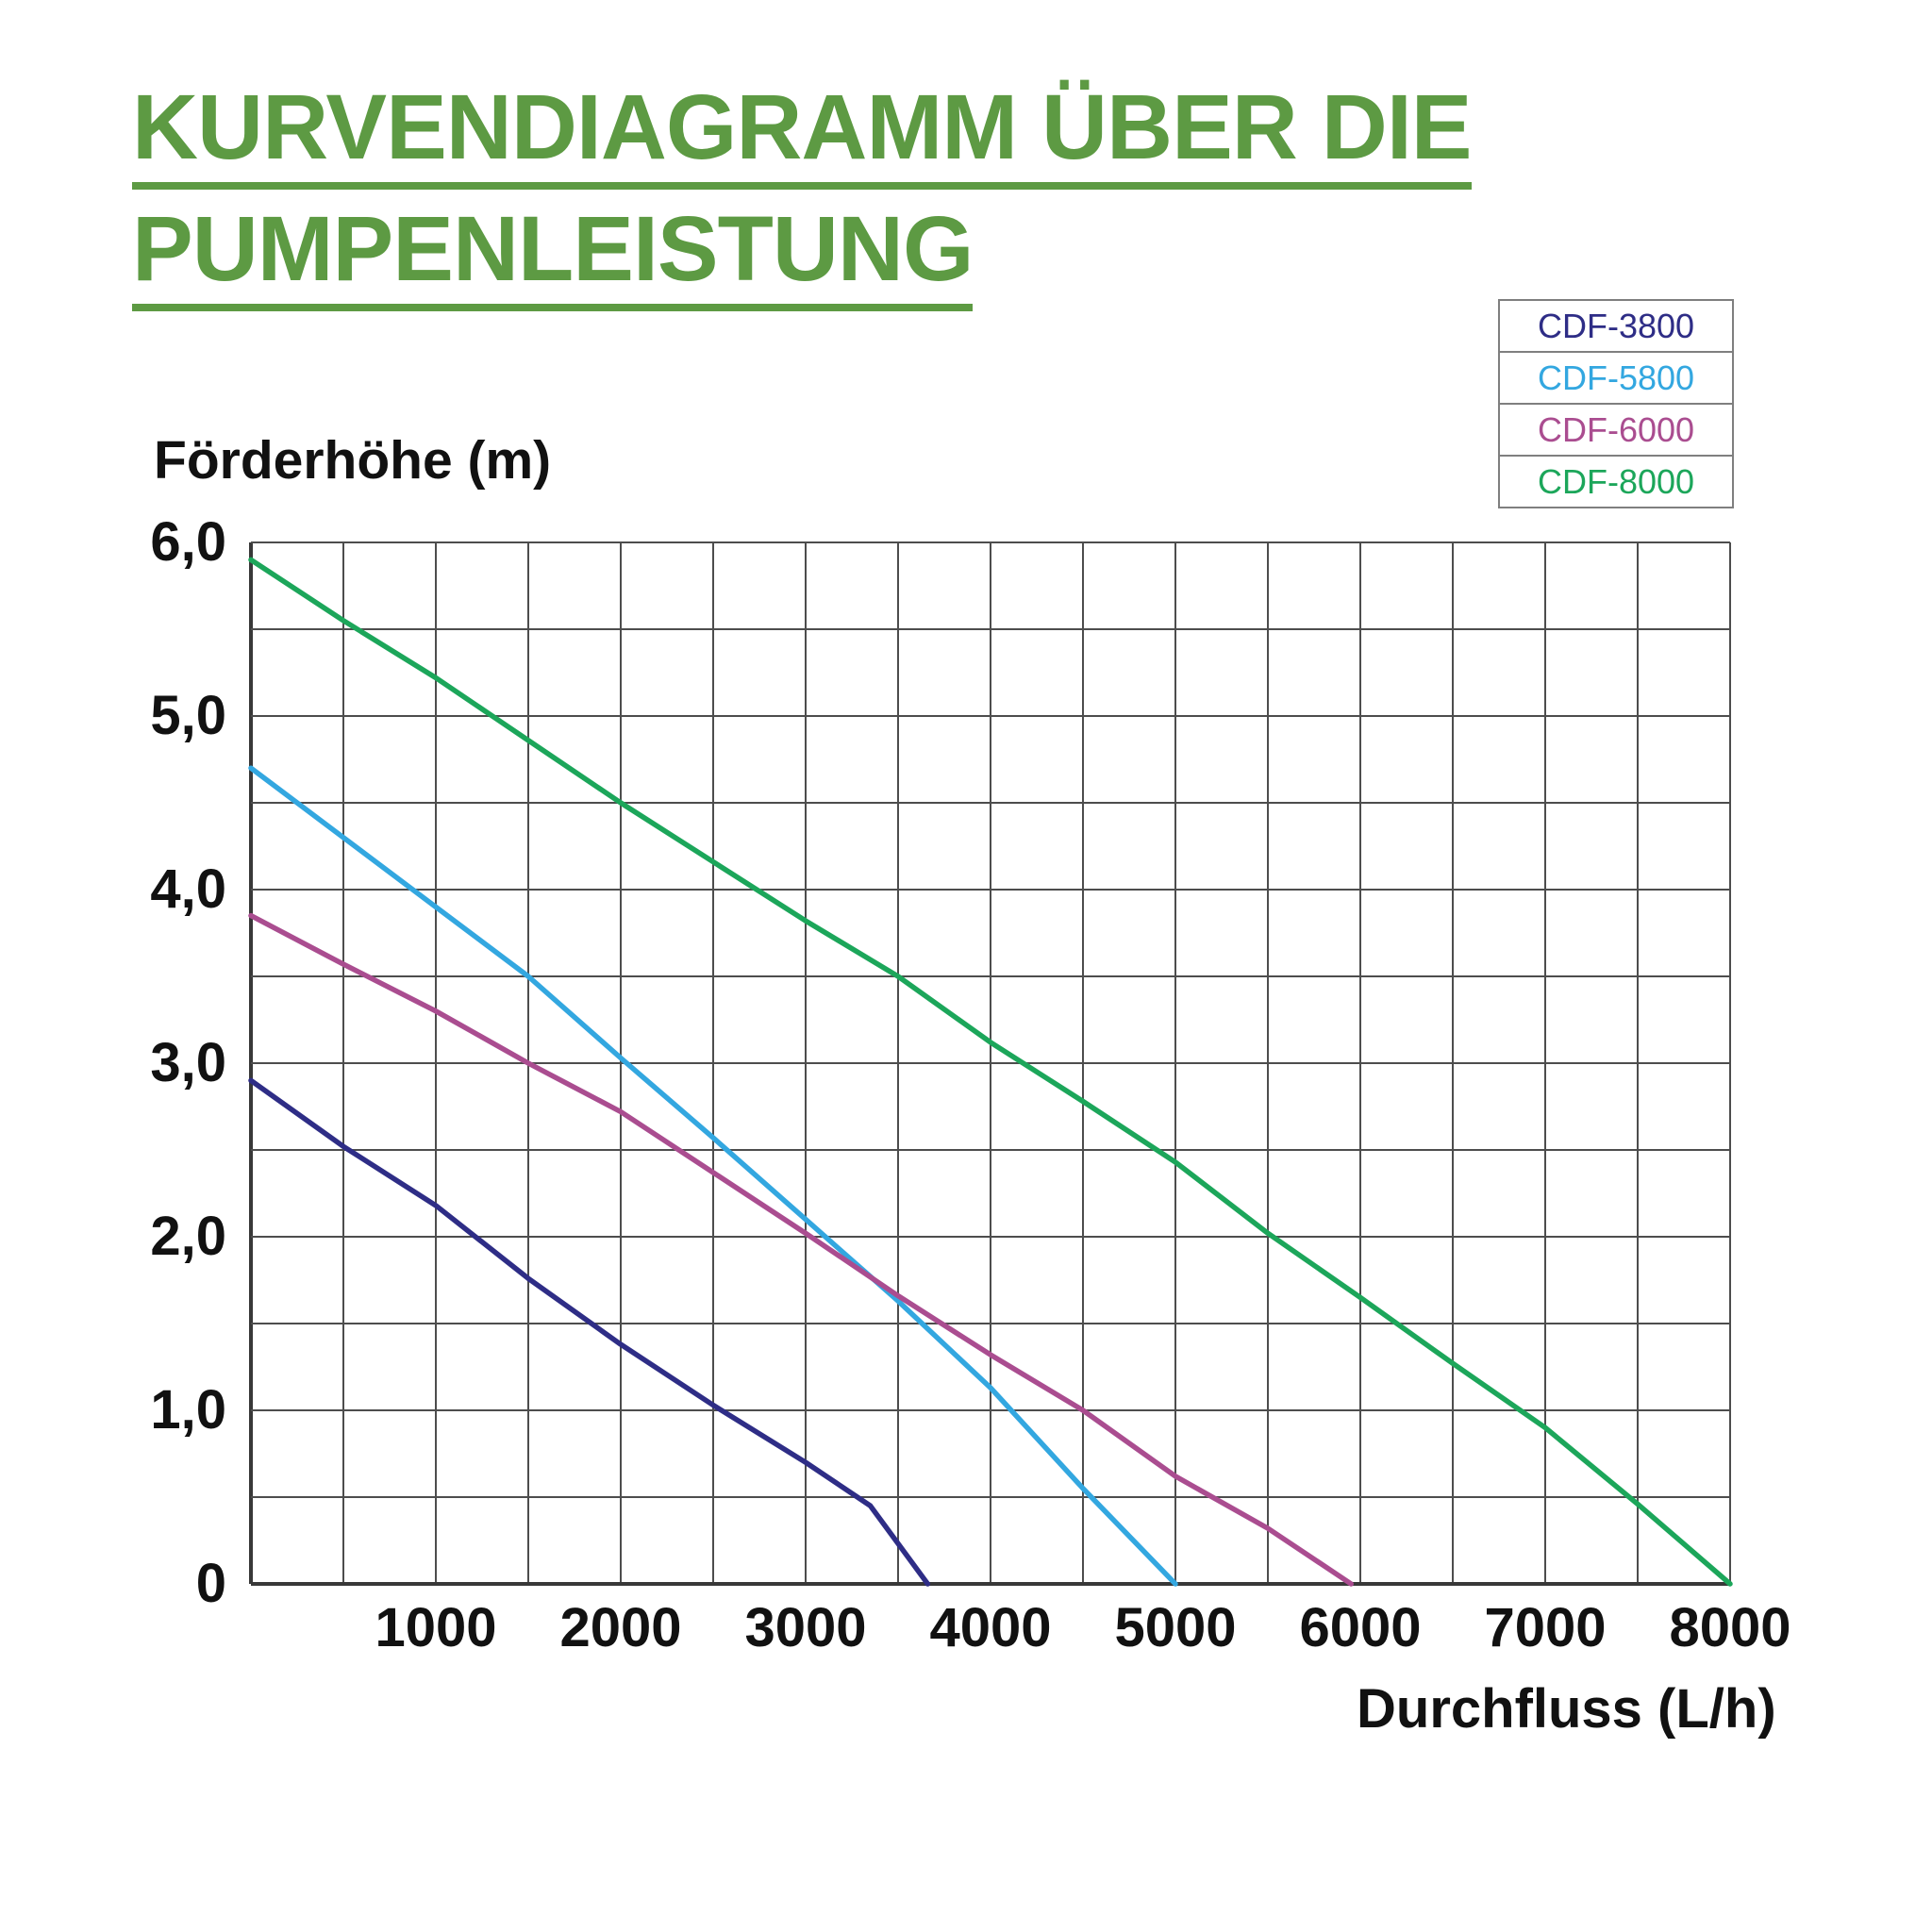 Image resolution: width=1932 pixels, height=1932 pixels. I want to click on x-axis-title: Durchfluss (L/h), so click(1567, 1709).